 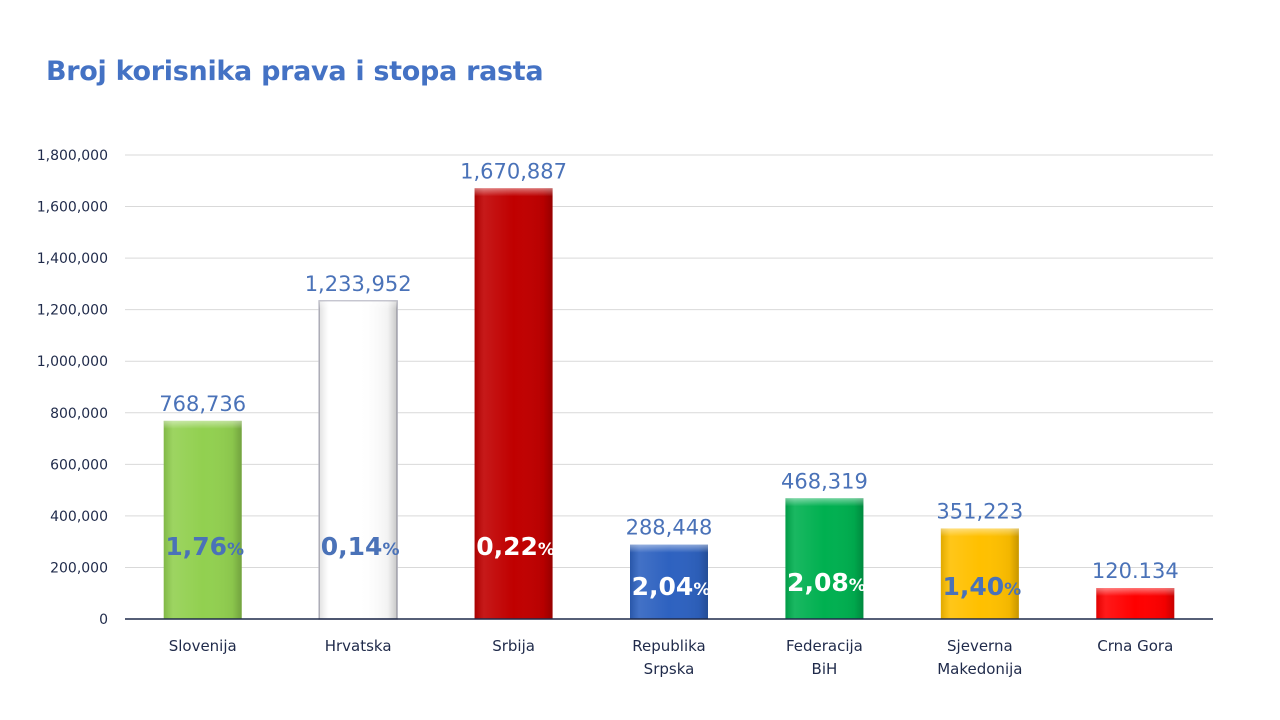 I want to click on category-label-line: Srpska, so click(x=669, y=669).